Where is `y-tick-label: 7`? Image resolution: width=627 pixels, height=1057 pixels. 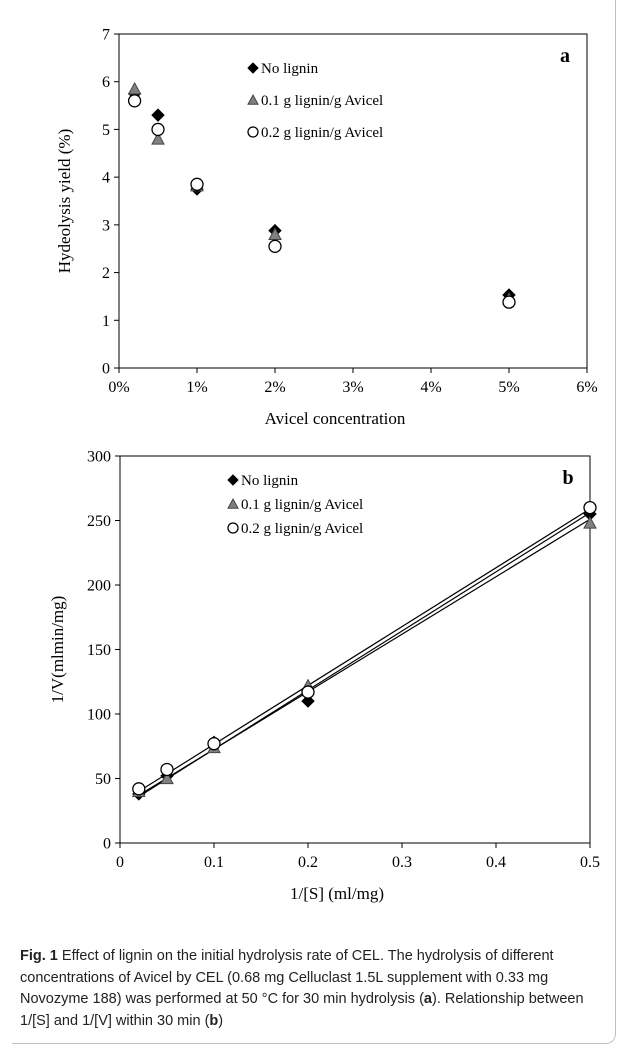 y-tick-label: 7 is located at coordinates (106, 35).